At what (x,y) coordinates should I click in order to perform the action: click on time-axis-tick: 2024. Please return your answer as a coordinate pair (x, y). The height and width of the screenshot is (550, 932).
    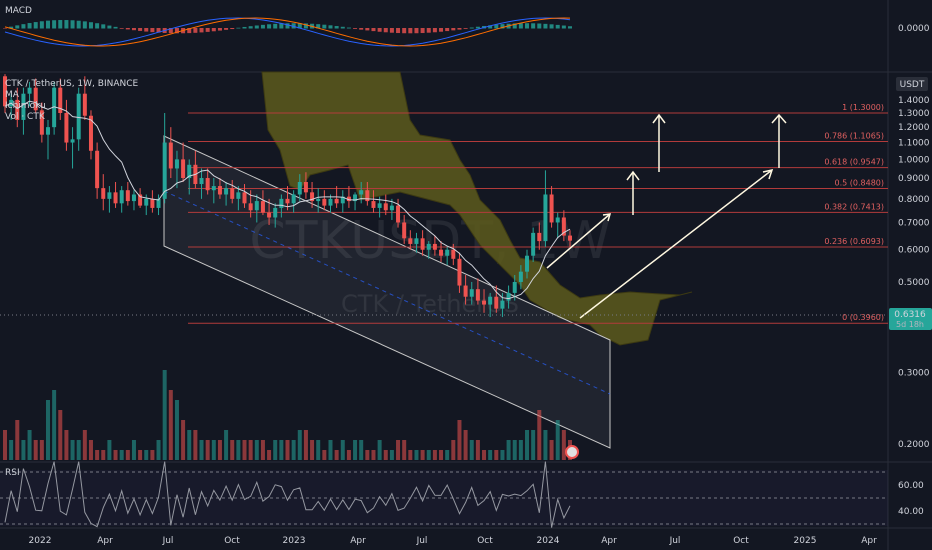
    Looking at the image, I should click on (548, 541).